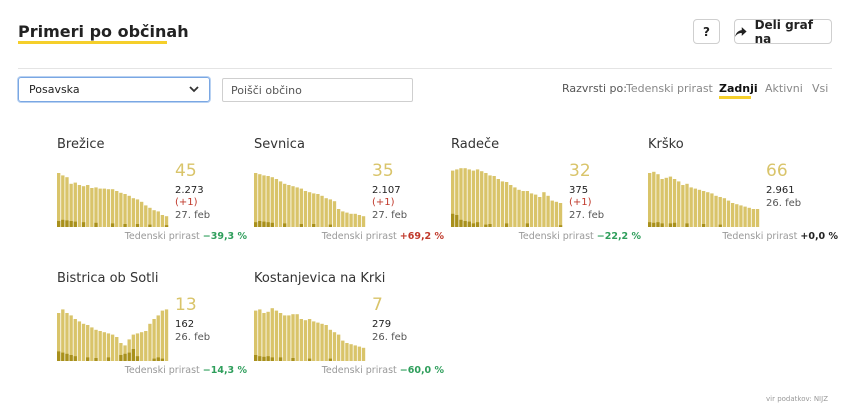 The width and height of the screenshot is (856, 409). What do you see at coordinates (594, 88) in the screenshot?
I see `sort-label: Razvrsti po:` at bounding box center [594, 88].